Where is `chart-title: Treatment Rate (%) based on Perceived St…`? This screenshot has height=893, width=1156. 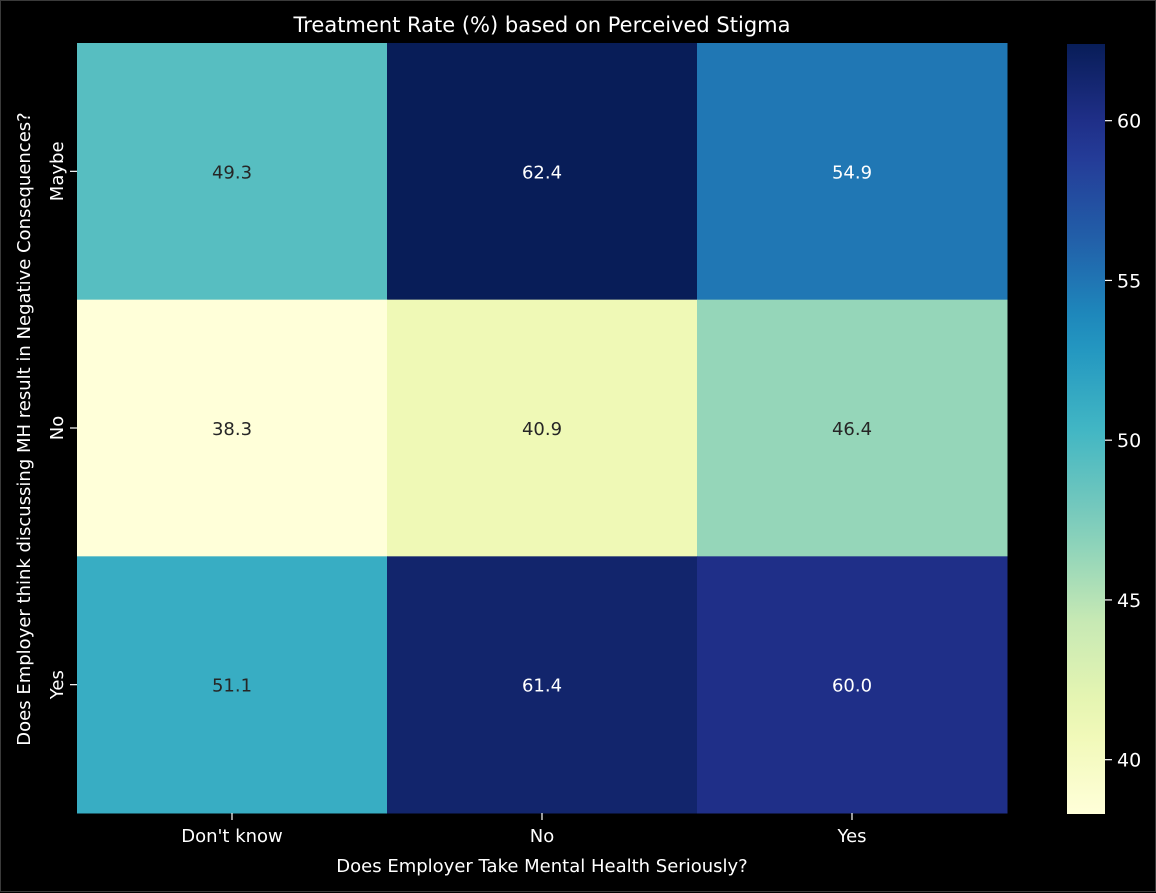
chart-title: Treatment Rate (%) based on Perceived St… is located at coordinates (542, 25).